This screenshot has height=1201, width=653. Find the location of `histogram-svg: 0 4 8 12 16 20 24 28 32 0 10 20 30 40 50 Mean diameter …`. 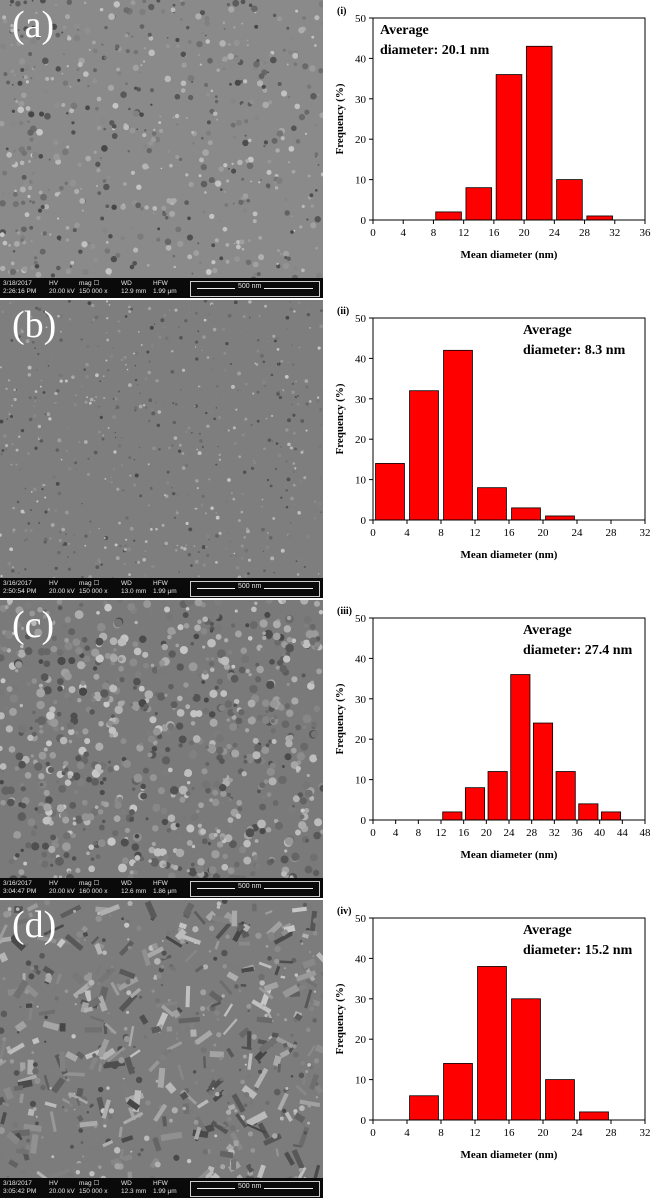

histogram-svg: 0 4 8 12 16 20 24 28 32 0 10 20 30 40 50 Mean diameter … is located at coordinates (492, 433).